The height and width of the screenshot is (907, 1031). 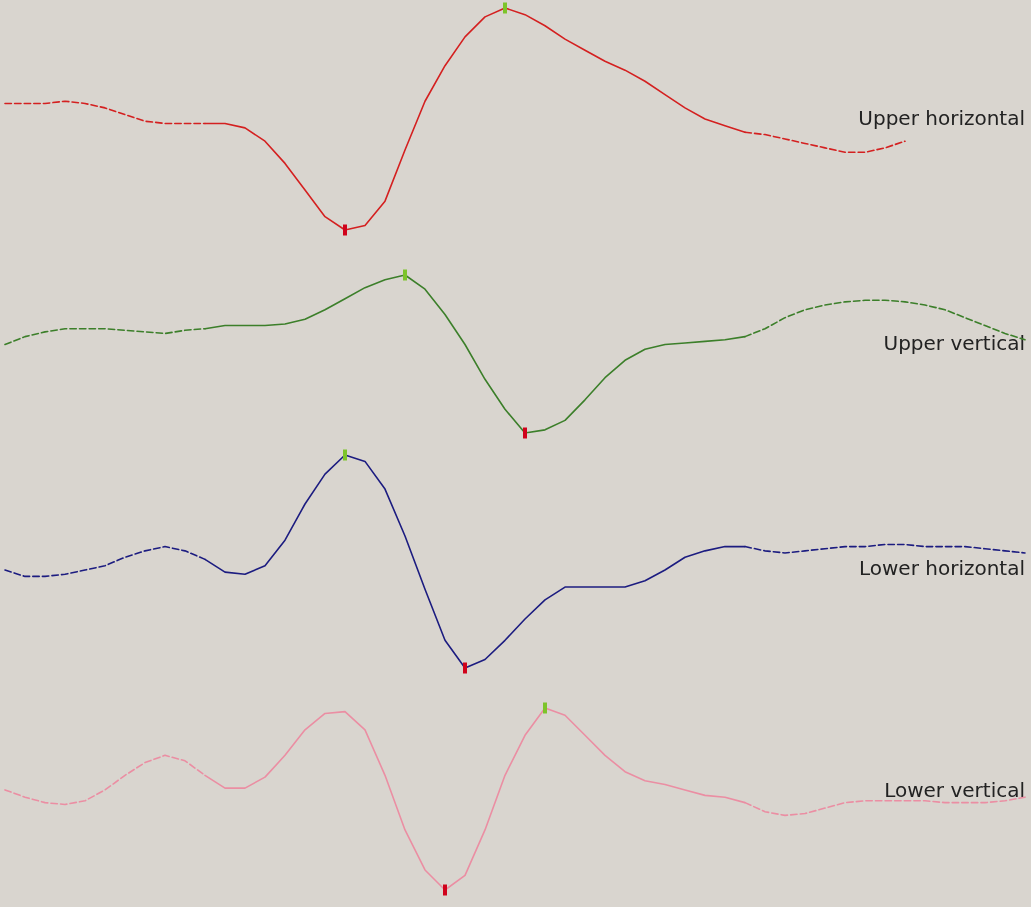 I want to click on text: Upper vertical, so click(x=954, y=343).